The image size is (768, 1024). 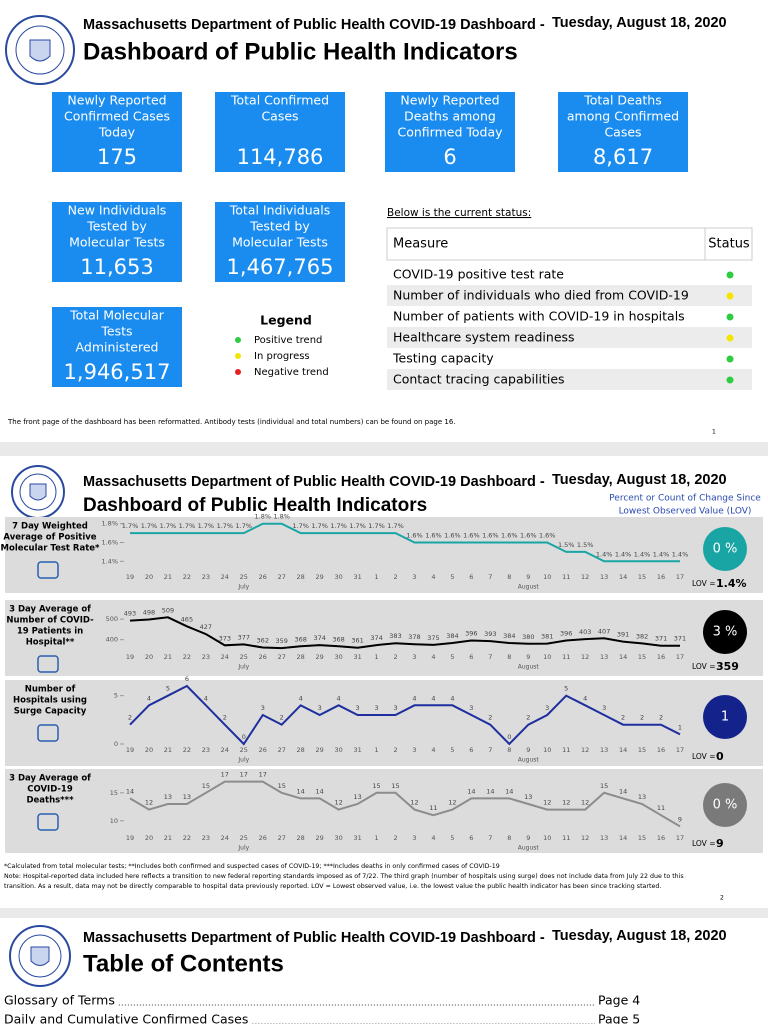 What do you see at coordinates (471, 750) in the screenshot?
I see `x-tick-label: 6` at bounding box center [471, 750].